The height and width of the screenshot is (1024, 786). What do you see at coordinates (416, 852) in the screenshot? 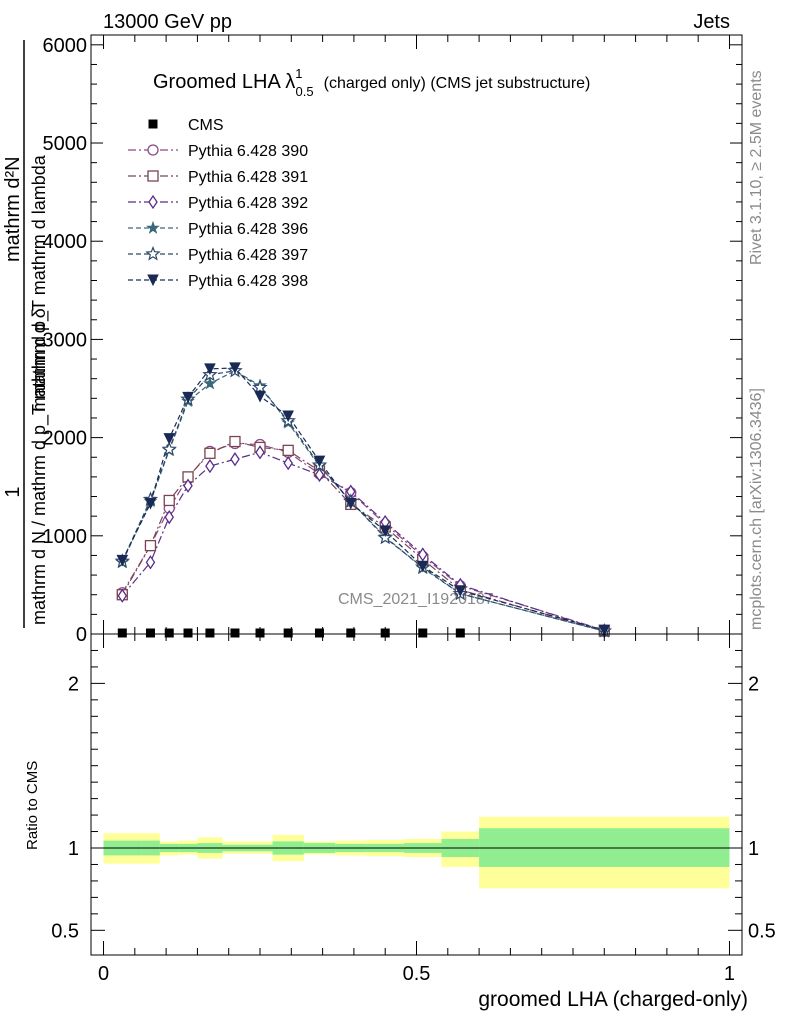
I see `ratio-bands` at bounding box center [416, 852].